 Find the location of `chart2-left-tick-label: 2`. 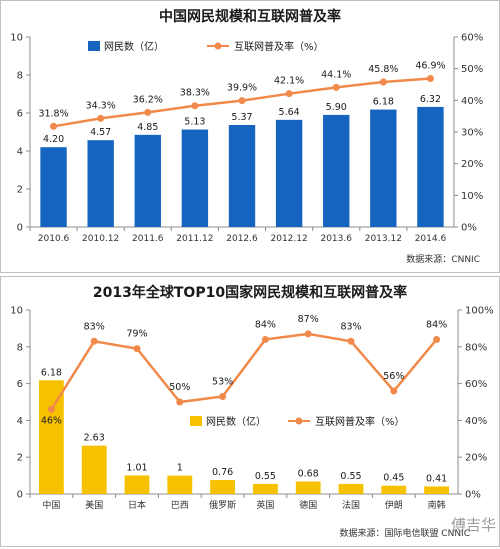

chart2-left-tick-label: 2 is located at coordinates (20, 458).